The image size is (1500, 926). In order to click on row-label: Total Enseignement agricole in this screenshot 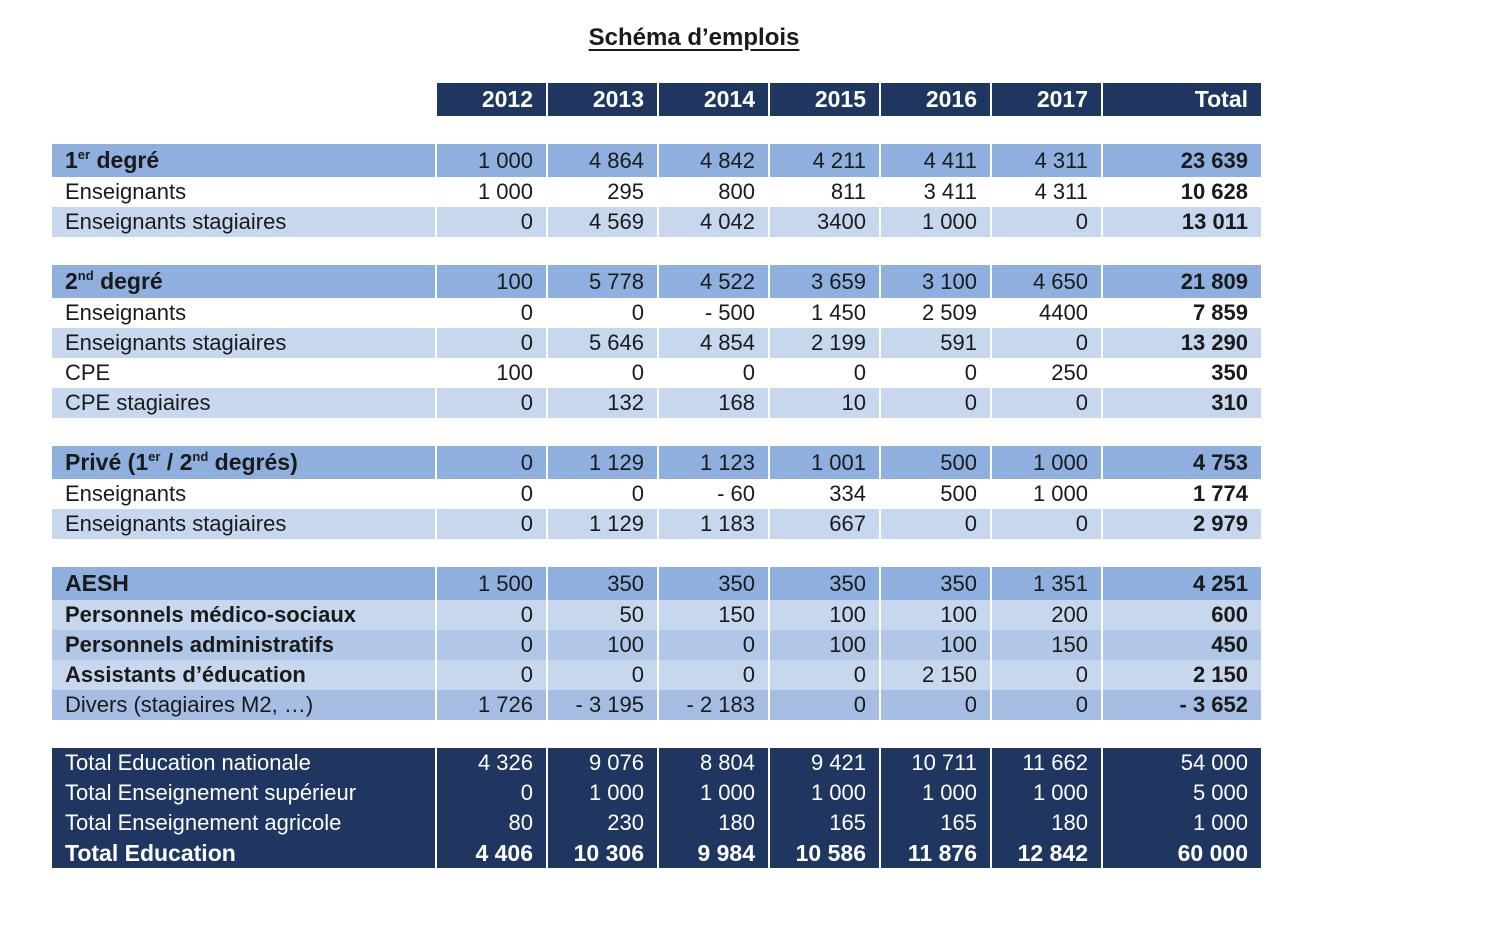, I will do `click(244, 823)`.